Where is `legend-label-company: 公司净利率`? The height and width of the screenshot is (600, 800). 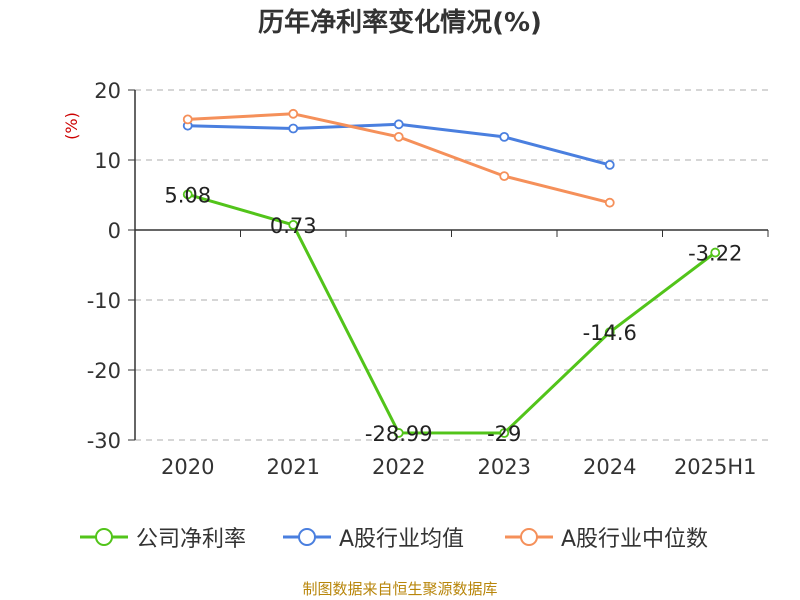 legend-label-company: 公司净利率 is located at coordinates (191, 539).